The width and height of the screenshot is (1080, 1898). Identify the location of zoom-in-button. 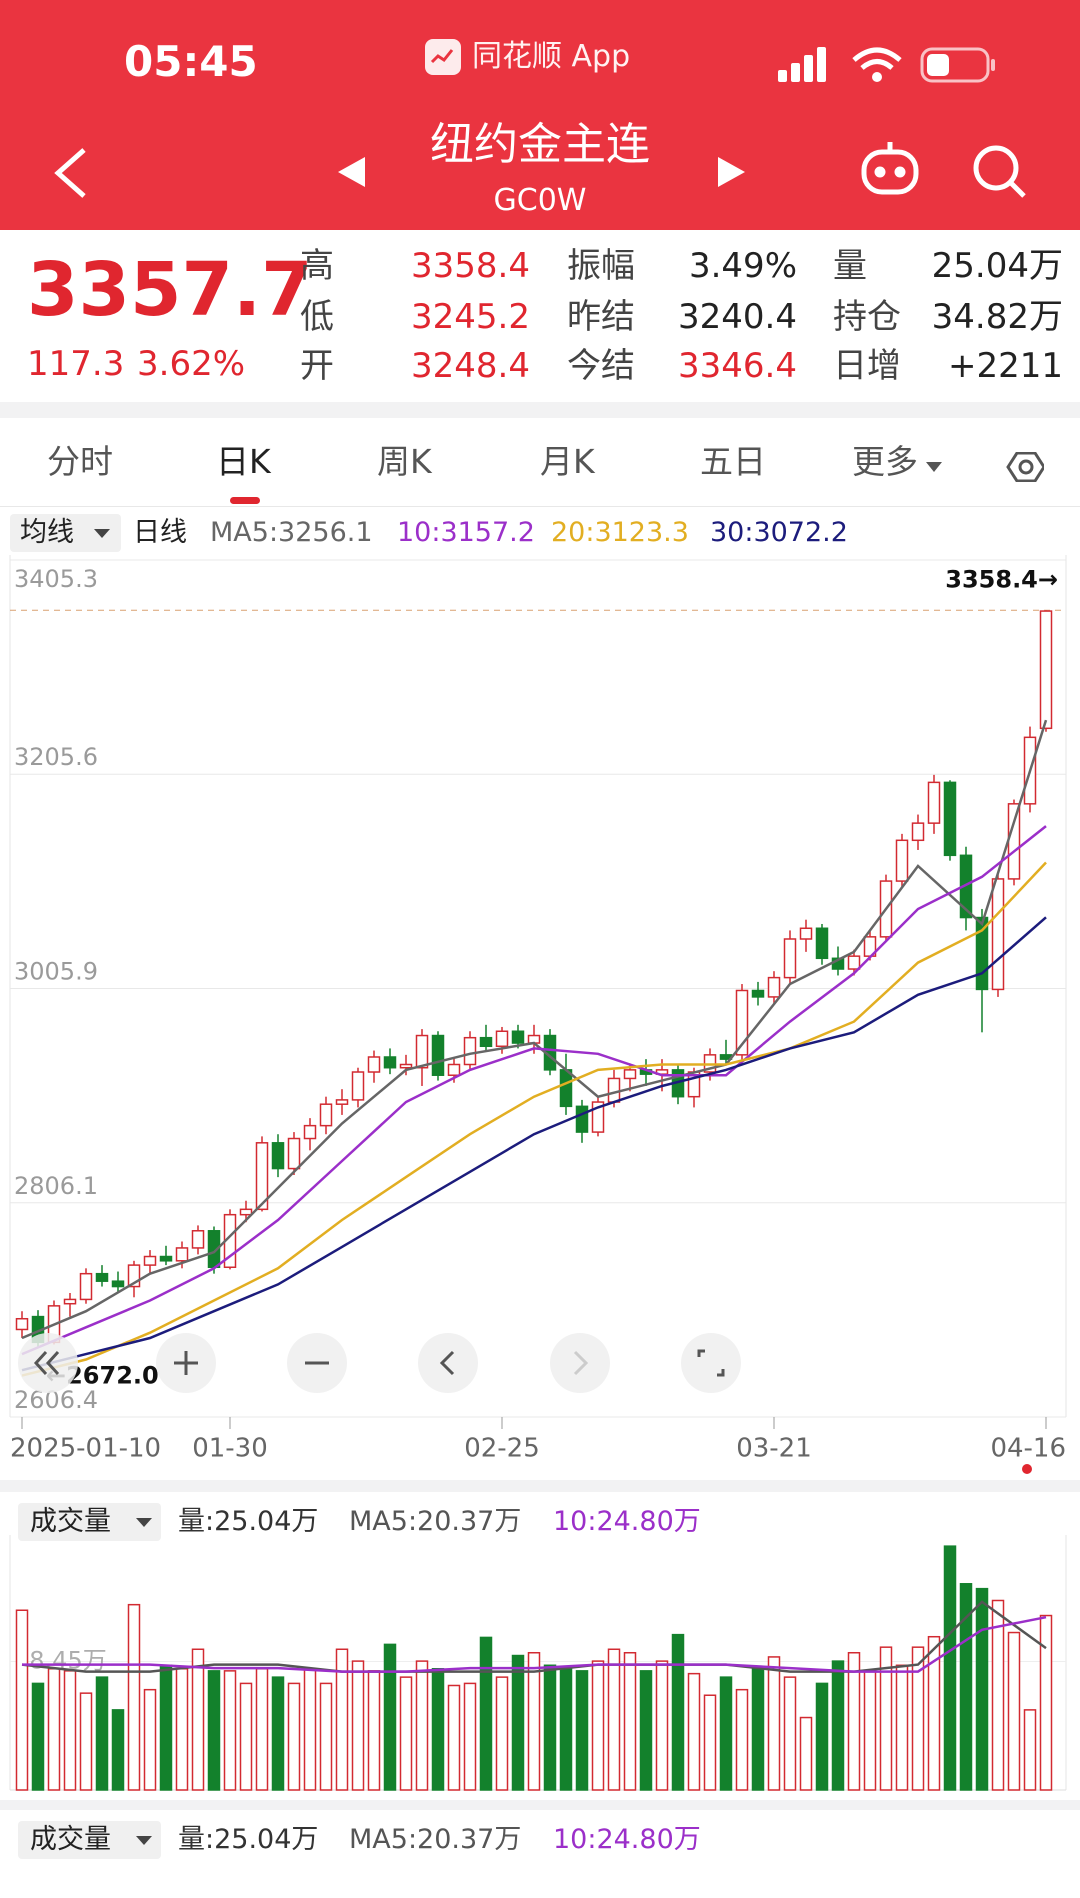
(186, 1363).